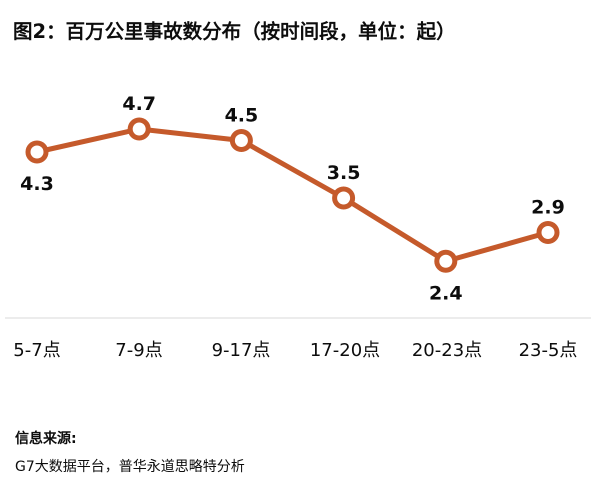  Describe the element at coordinates (548, 208) in the screenshot. I see `data-label: 2.9` at that location.